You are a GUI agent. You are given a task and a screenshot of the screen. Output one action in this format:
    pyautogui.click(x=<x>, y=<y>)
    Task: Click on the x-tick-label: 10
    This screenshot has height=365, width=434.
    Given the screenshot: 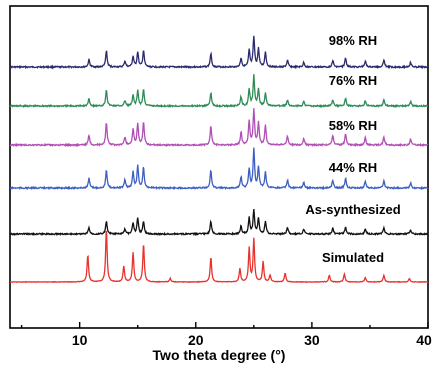 What is the action you would take?
    pyautogui.click(x=80, y=340)
    